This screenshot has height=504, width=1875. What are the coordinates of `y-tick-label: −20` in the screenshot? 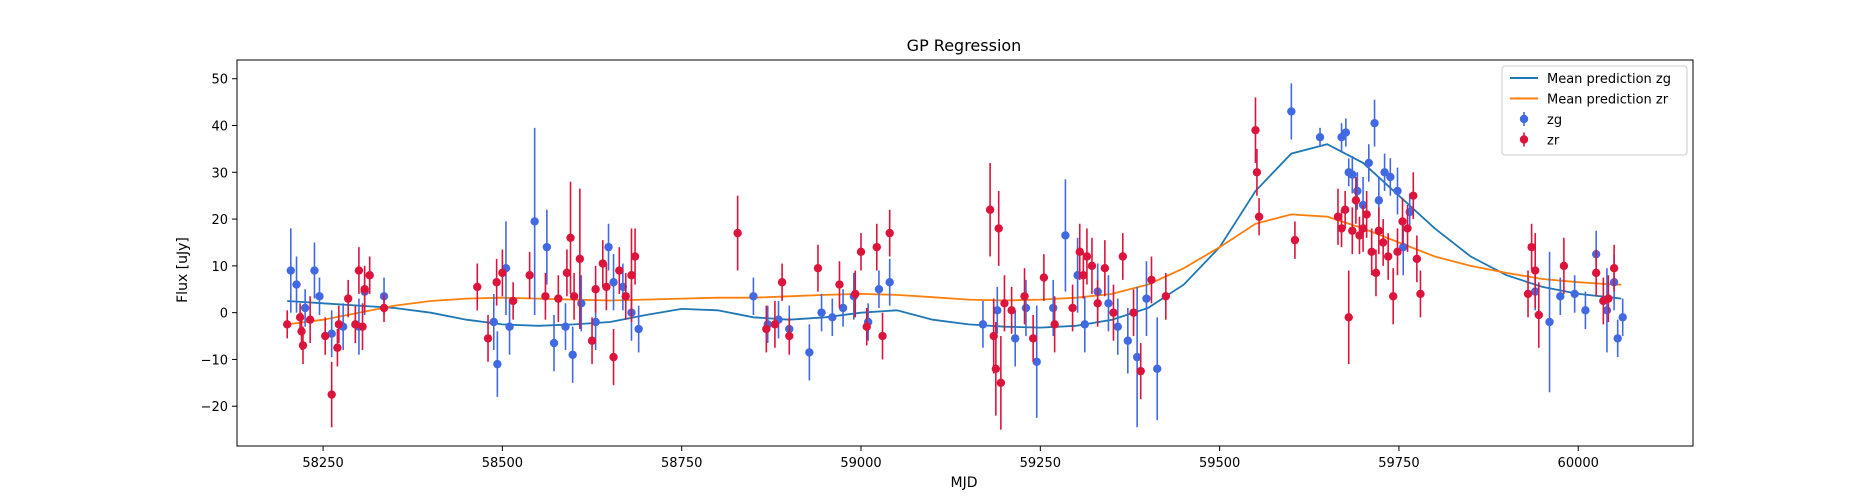 It's located at (214, 407).